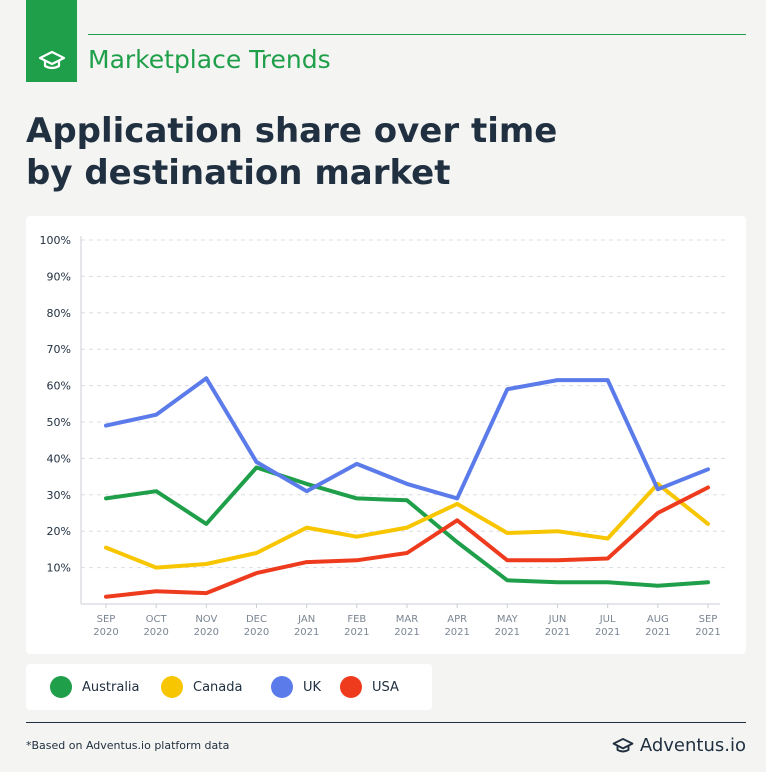 The image size is (766, 772). What do you see at coordinates (172, 687) in the screenshot?
I see `legend-swatch-canada` at bounding box center [172, 687].